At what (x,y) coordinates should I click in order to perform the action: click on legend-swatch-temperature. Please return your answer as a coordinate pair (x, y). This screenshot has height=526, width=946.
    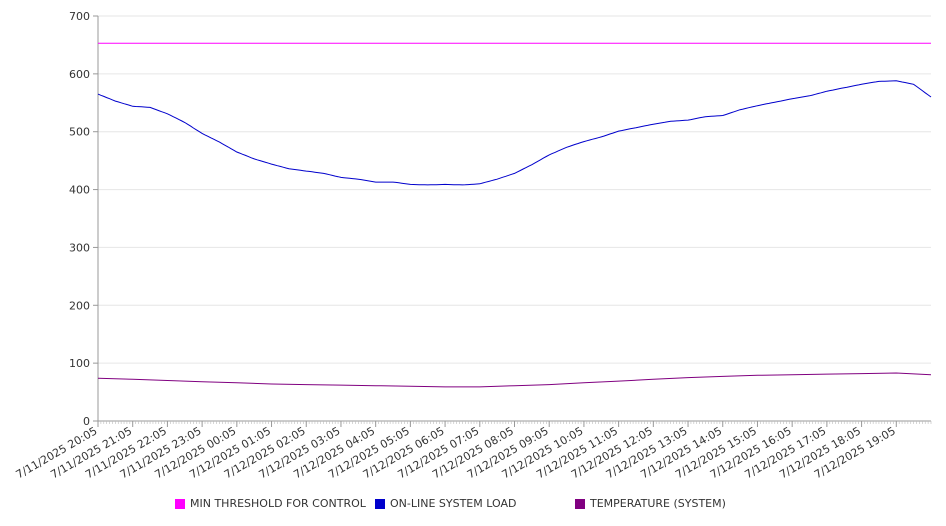
    Looking at the image, I should click on (580, 503).